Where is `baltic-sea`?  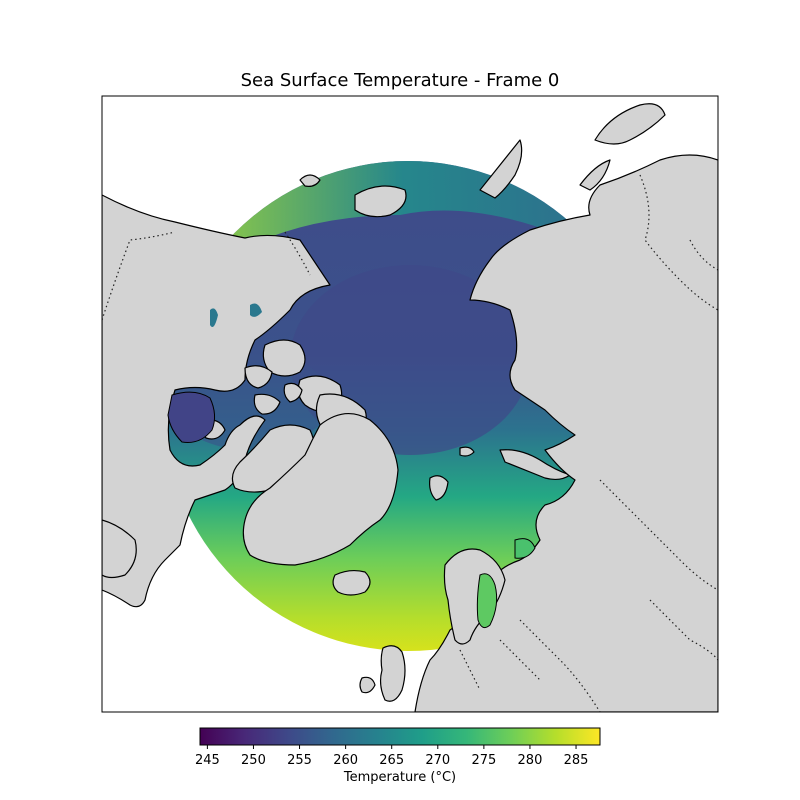
baltic-sea is located at coordinates (487, 601).